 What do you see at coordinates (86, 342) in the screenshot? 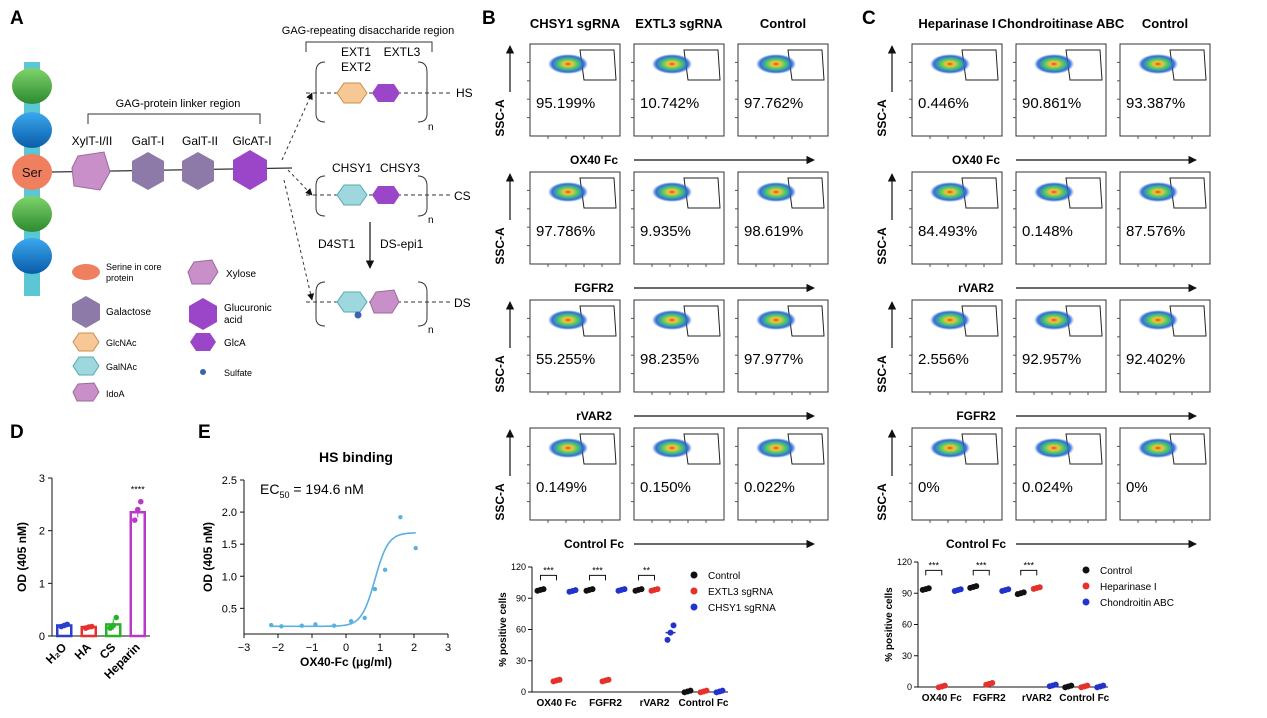
I see `legend-glcnac-icon` at bounding box center [86, 342].